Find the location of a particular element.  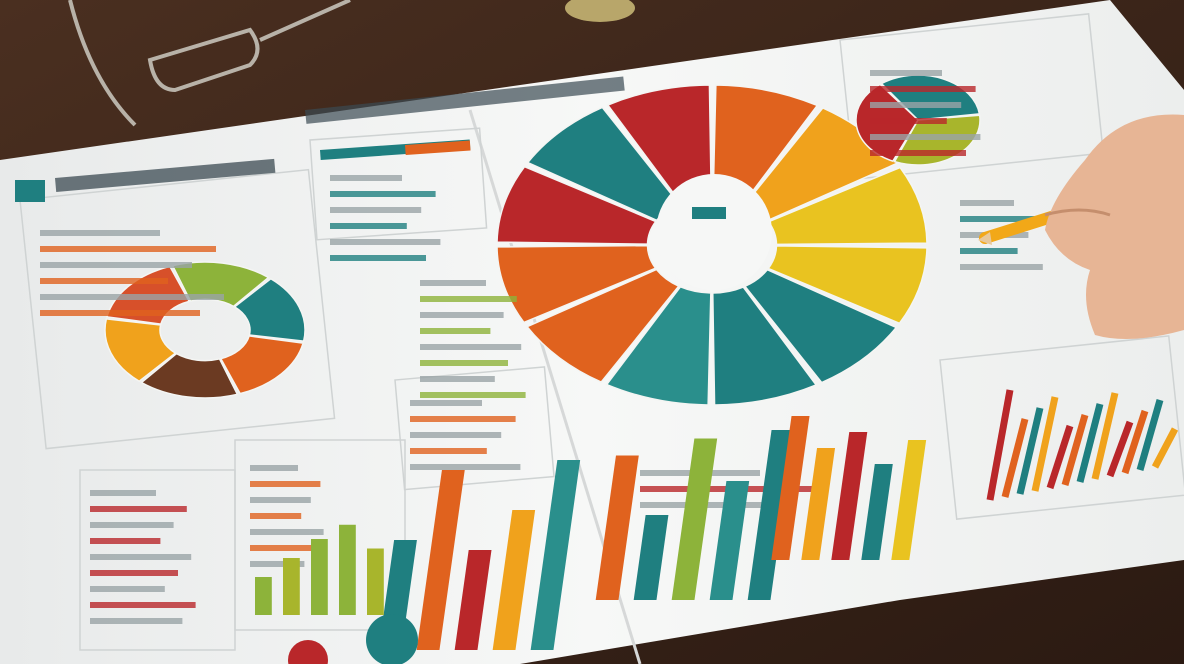

eyeglasses is located at coordinates (209, 63).